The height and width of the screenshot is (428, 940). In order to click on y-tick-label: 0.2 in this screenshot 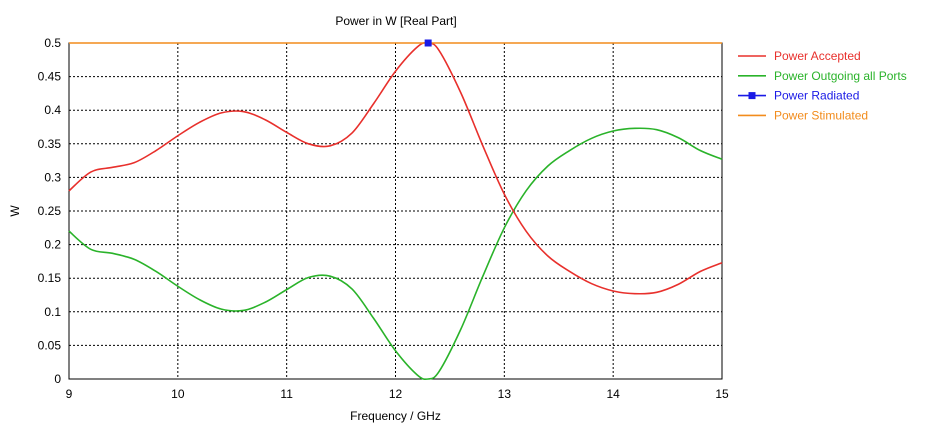, I will do `click(52, 245)`.